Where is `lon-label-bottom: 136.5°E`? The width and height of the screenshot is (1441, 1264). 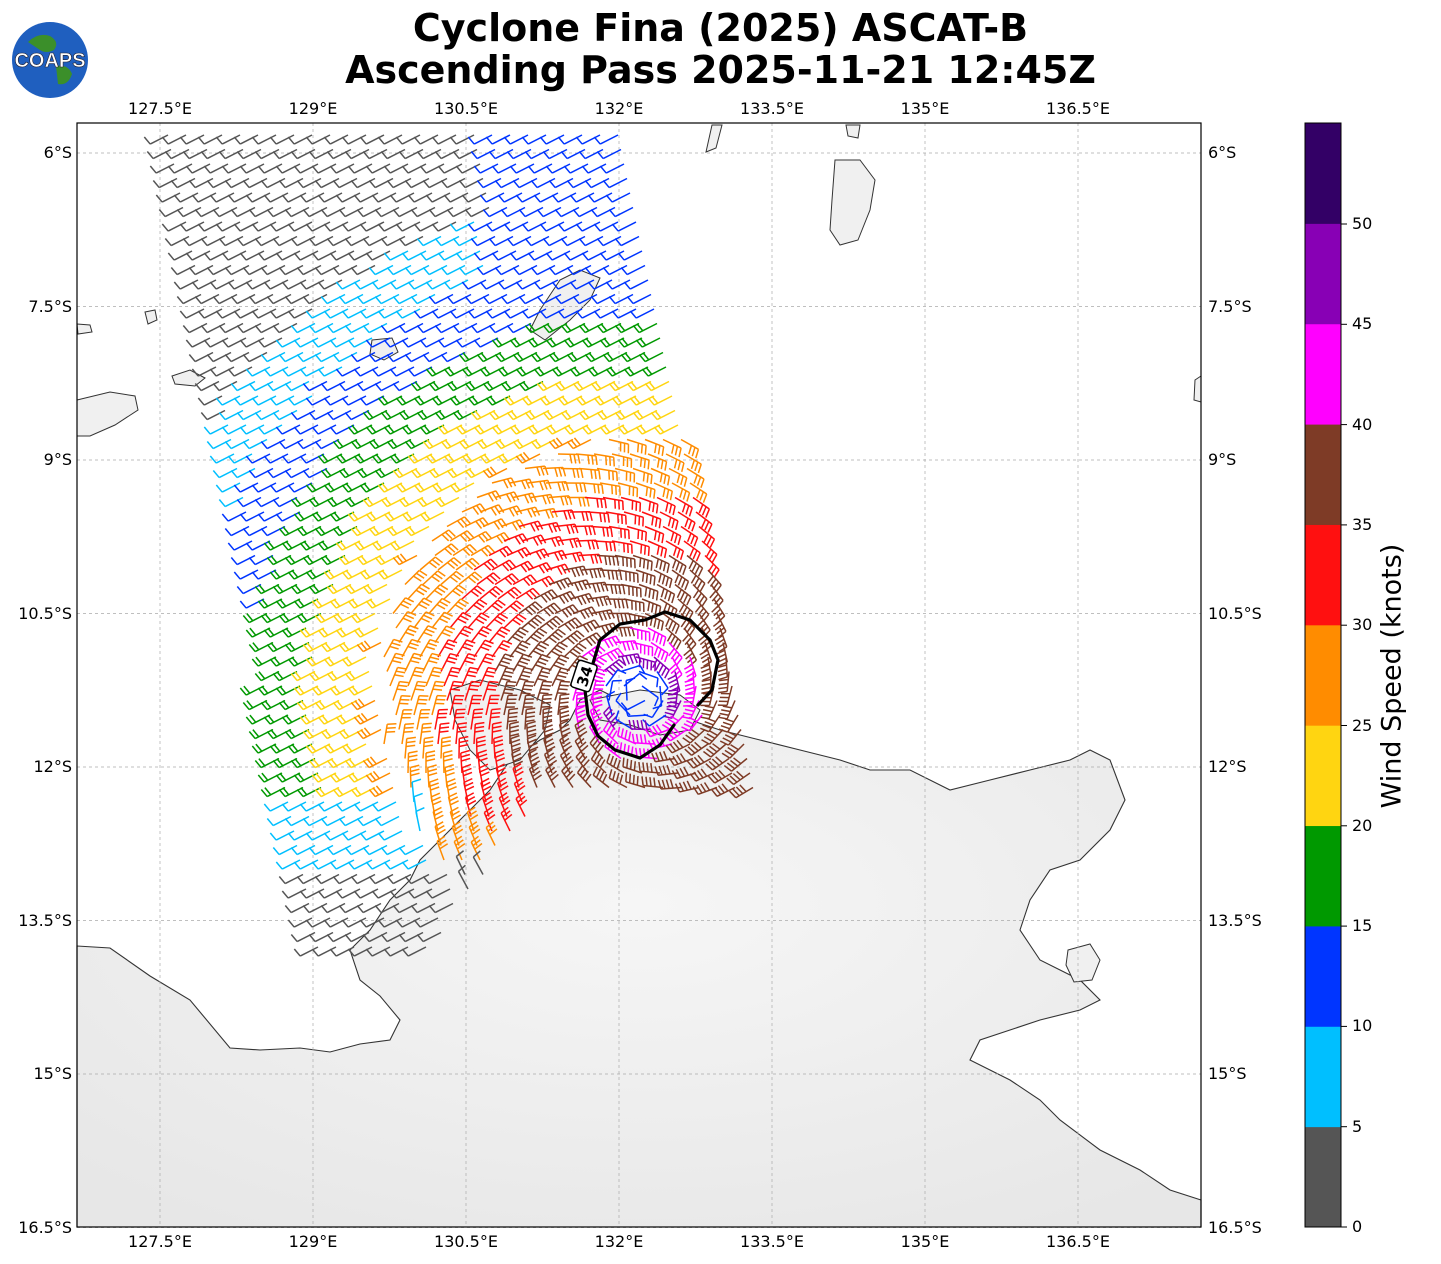
lon-label-bottom: 136.5°E is located at coordinates (1078, 1241).